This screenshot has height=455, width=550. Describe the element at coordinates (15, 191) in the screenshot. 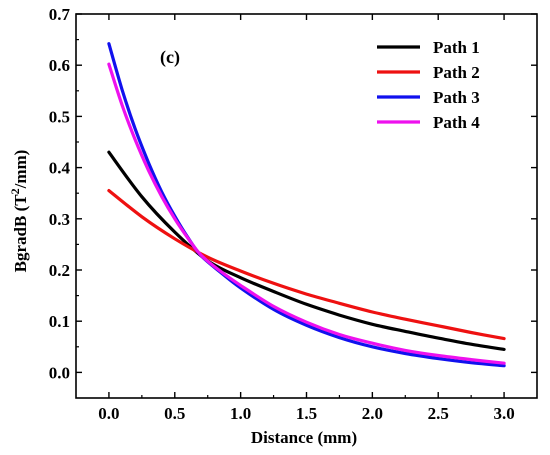

I see `y-axis-title-superscript: 2` at that location.